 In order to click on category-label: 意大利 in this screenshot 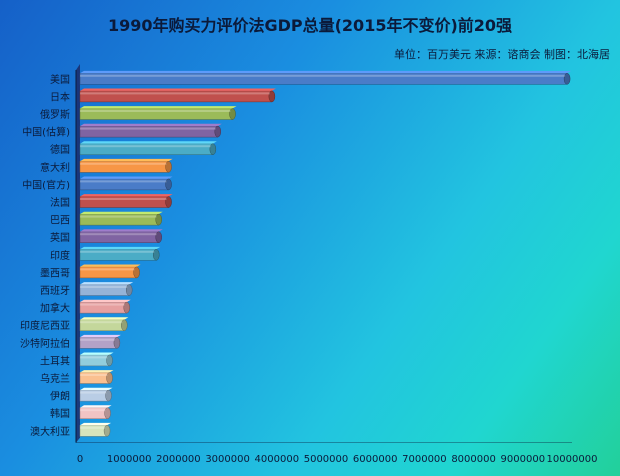, I will do `click(55, 167)`.